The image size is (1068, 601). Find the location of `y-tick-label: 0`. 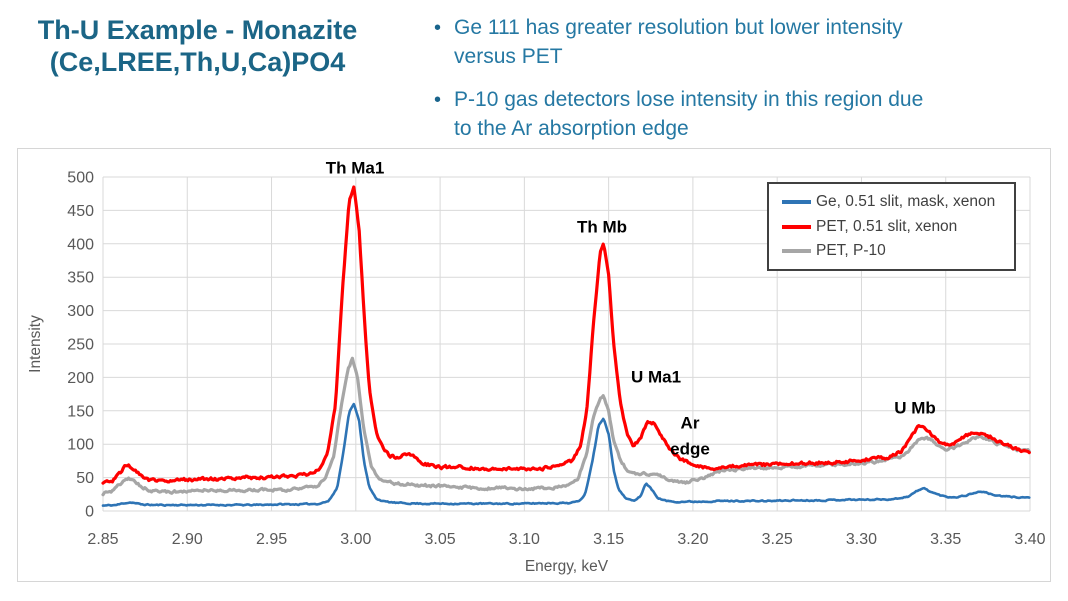

y-tick-label: 0 is located at coordinates (89, 512).